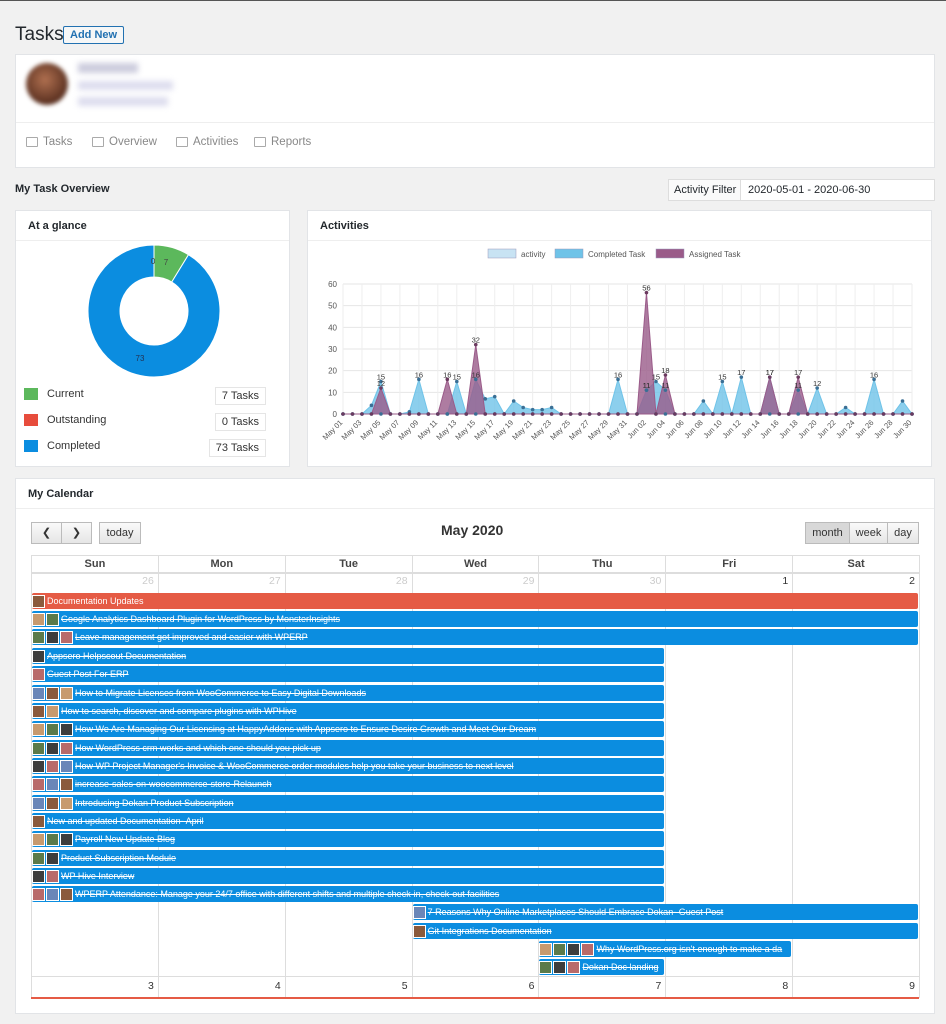 The image size is (946, 1024). I want to click on nav-reports: Reports, so click(282, 142).